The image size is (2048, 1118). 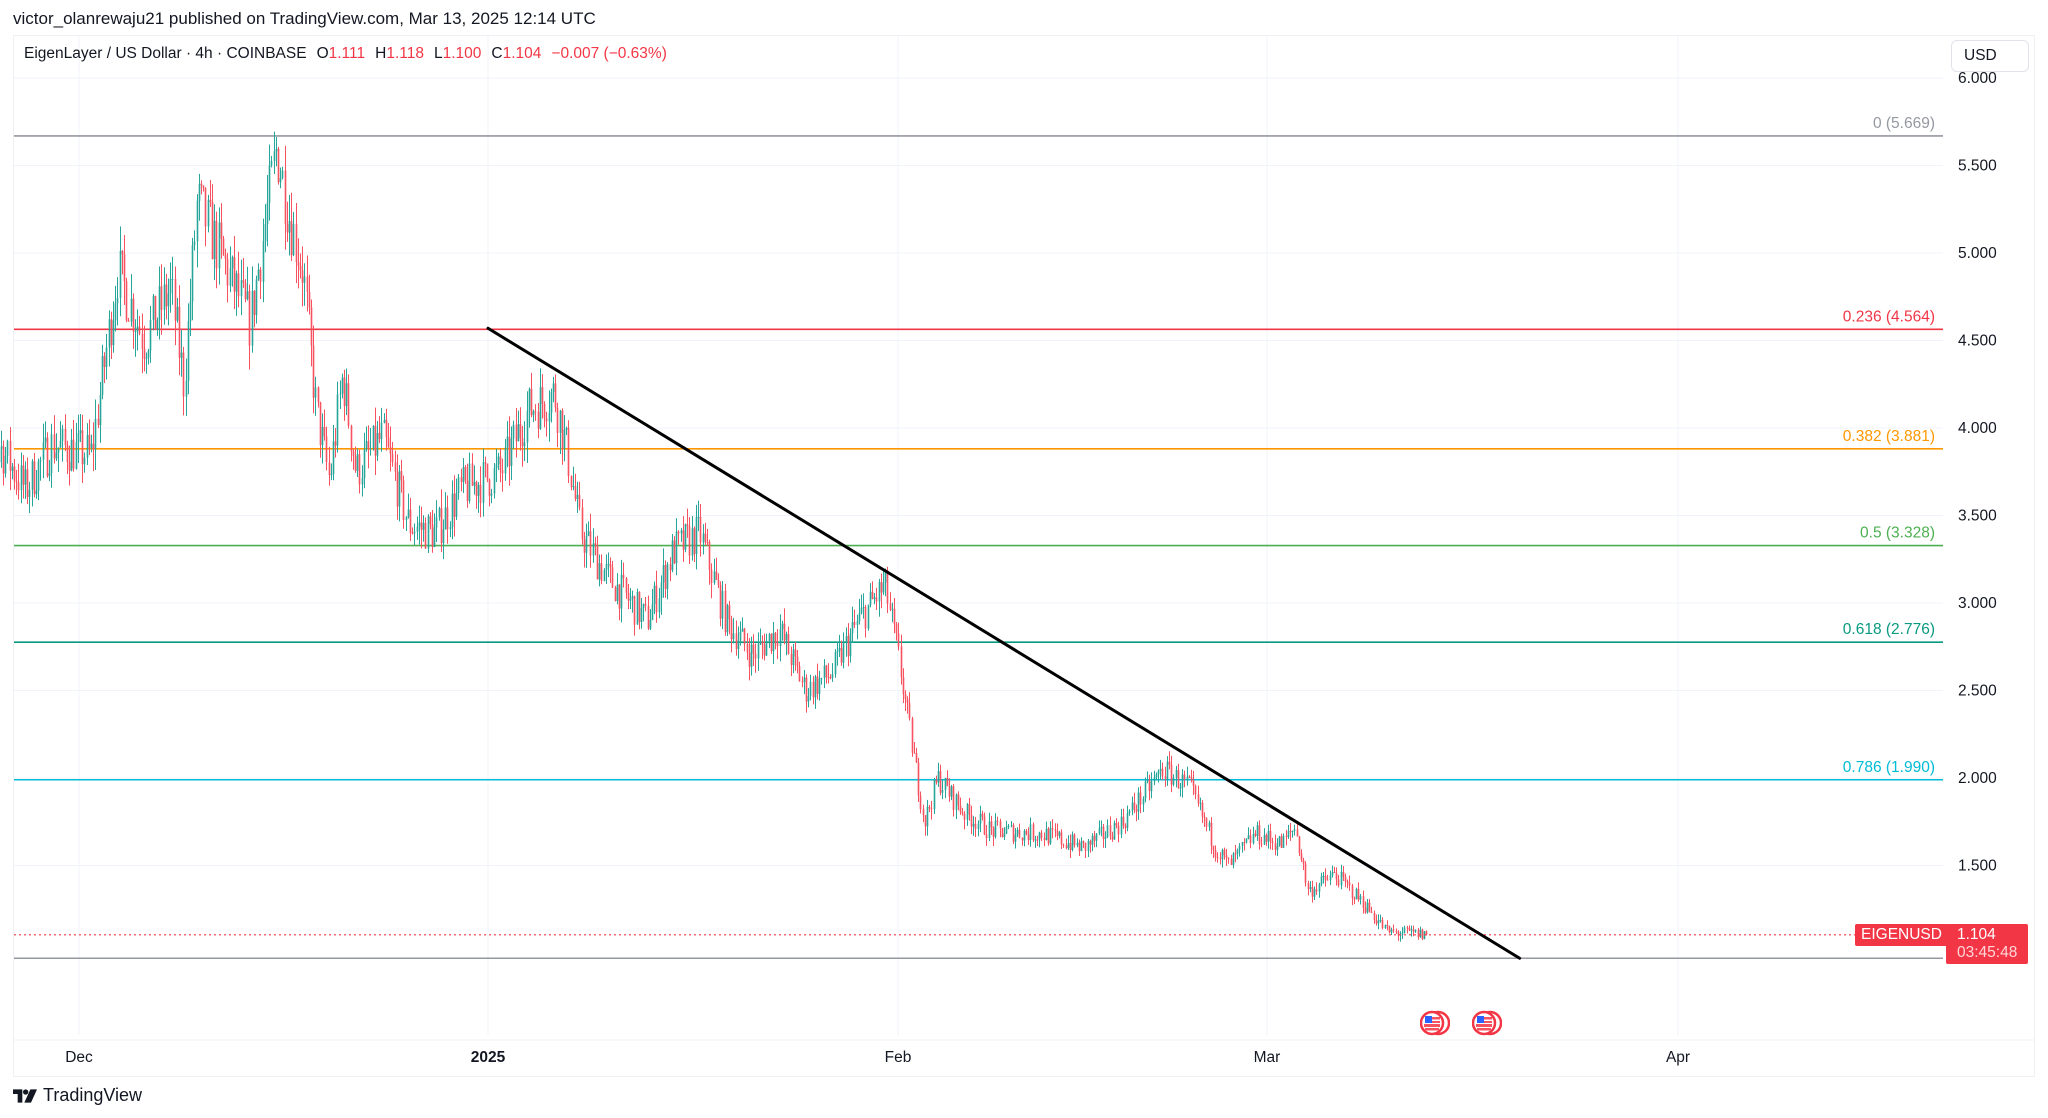 What do you see at coordinates (438, 53) in the screenshot?
I see `low-key: L` at bounding box center [438, 53].